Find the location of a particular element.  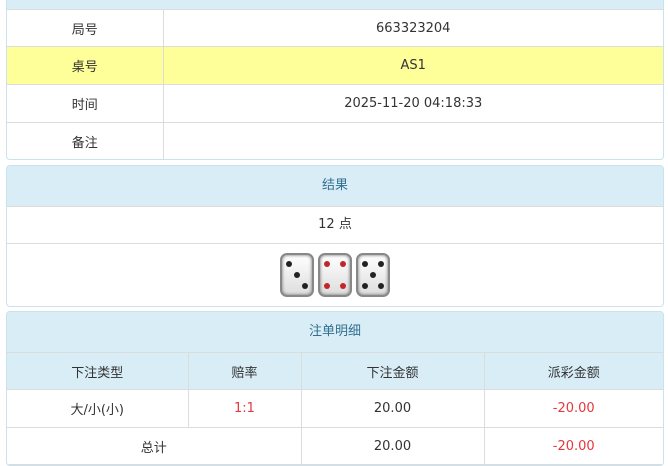

col-bet-amount: 下注金额 is located at coordinates (392, 371).